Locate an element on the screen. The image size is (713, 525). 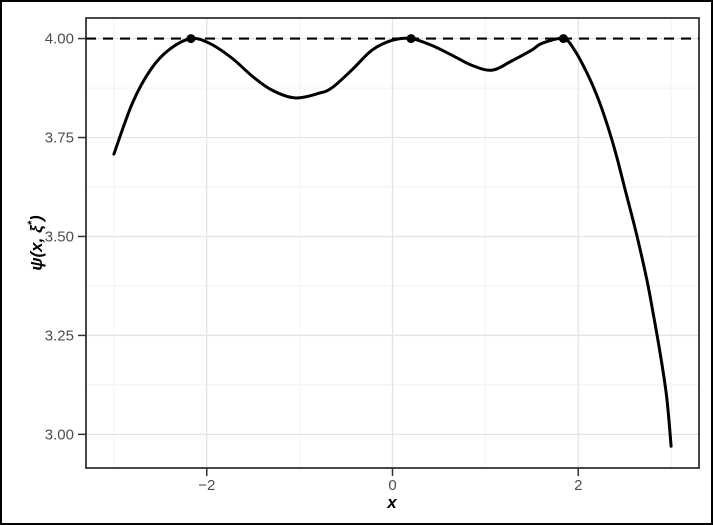
y-tick-label: 3.25 is located at coordinates (59, 335).